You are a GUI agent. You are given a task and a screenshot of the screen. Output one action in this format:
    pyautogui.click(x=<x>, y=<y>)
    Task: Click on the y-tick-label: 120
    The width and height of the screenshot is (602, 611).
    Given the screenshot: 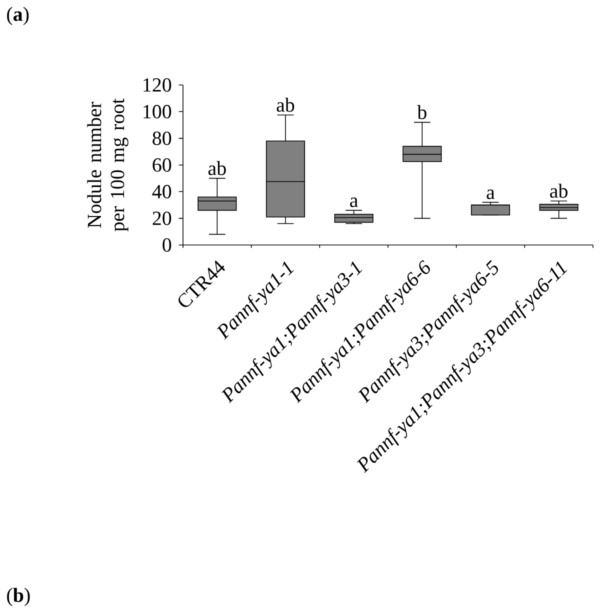 What is the action you would take?
    pyautogui.click(x=158, y=85)
    